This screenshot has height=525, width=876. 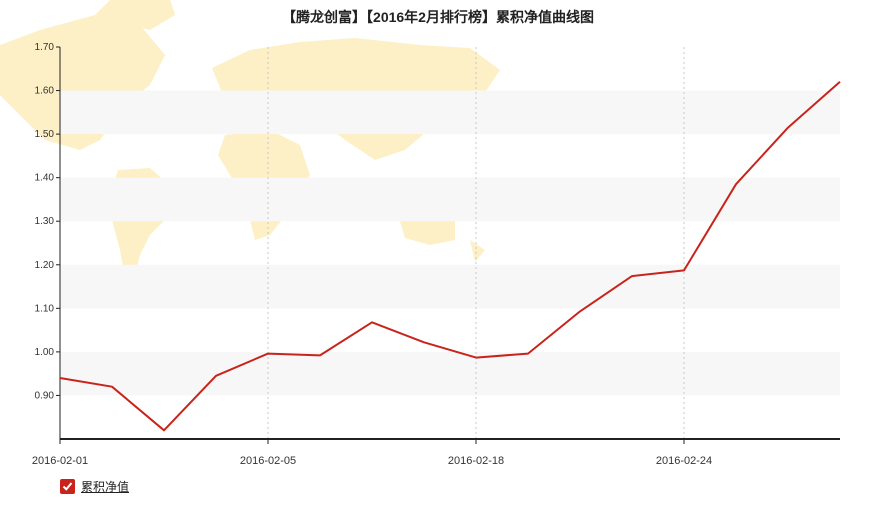 I want to click on x-axis-ticks: 2016-02-01 2016-02-05 2016-02-18 2016-02-24, so click(x=372, y=453).